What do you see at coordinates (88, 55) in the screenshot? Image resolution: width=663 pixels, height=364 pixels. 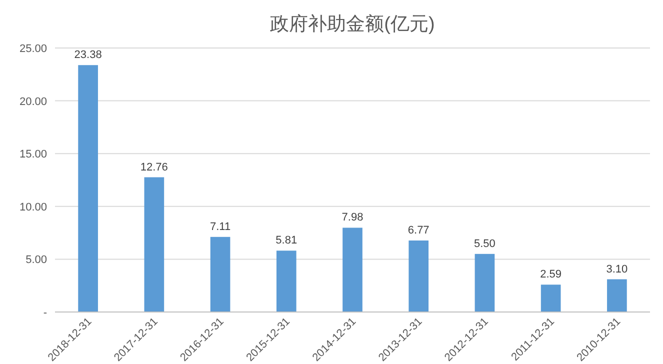 I see `data-label: 23.38` at bounding box center [88, 55].